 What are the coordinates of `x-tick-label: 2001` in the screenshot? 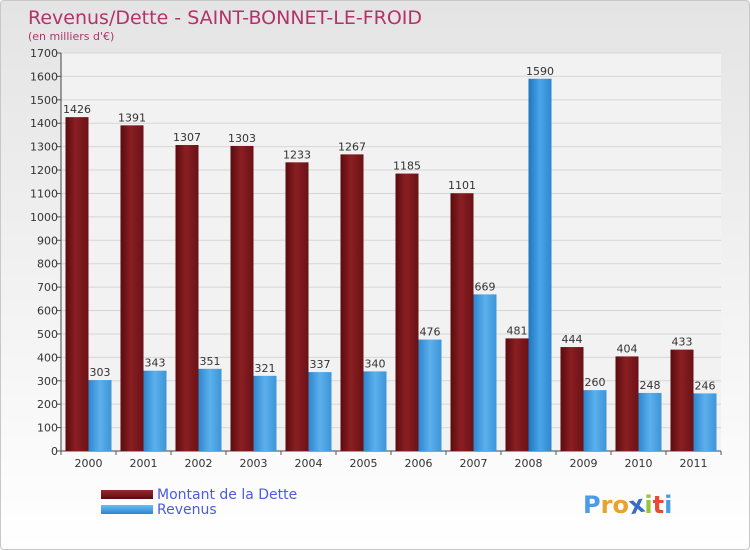 It's located at (144, 463).